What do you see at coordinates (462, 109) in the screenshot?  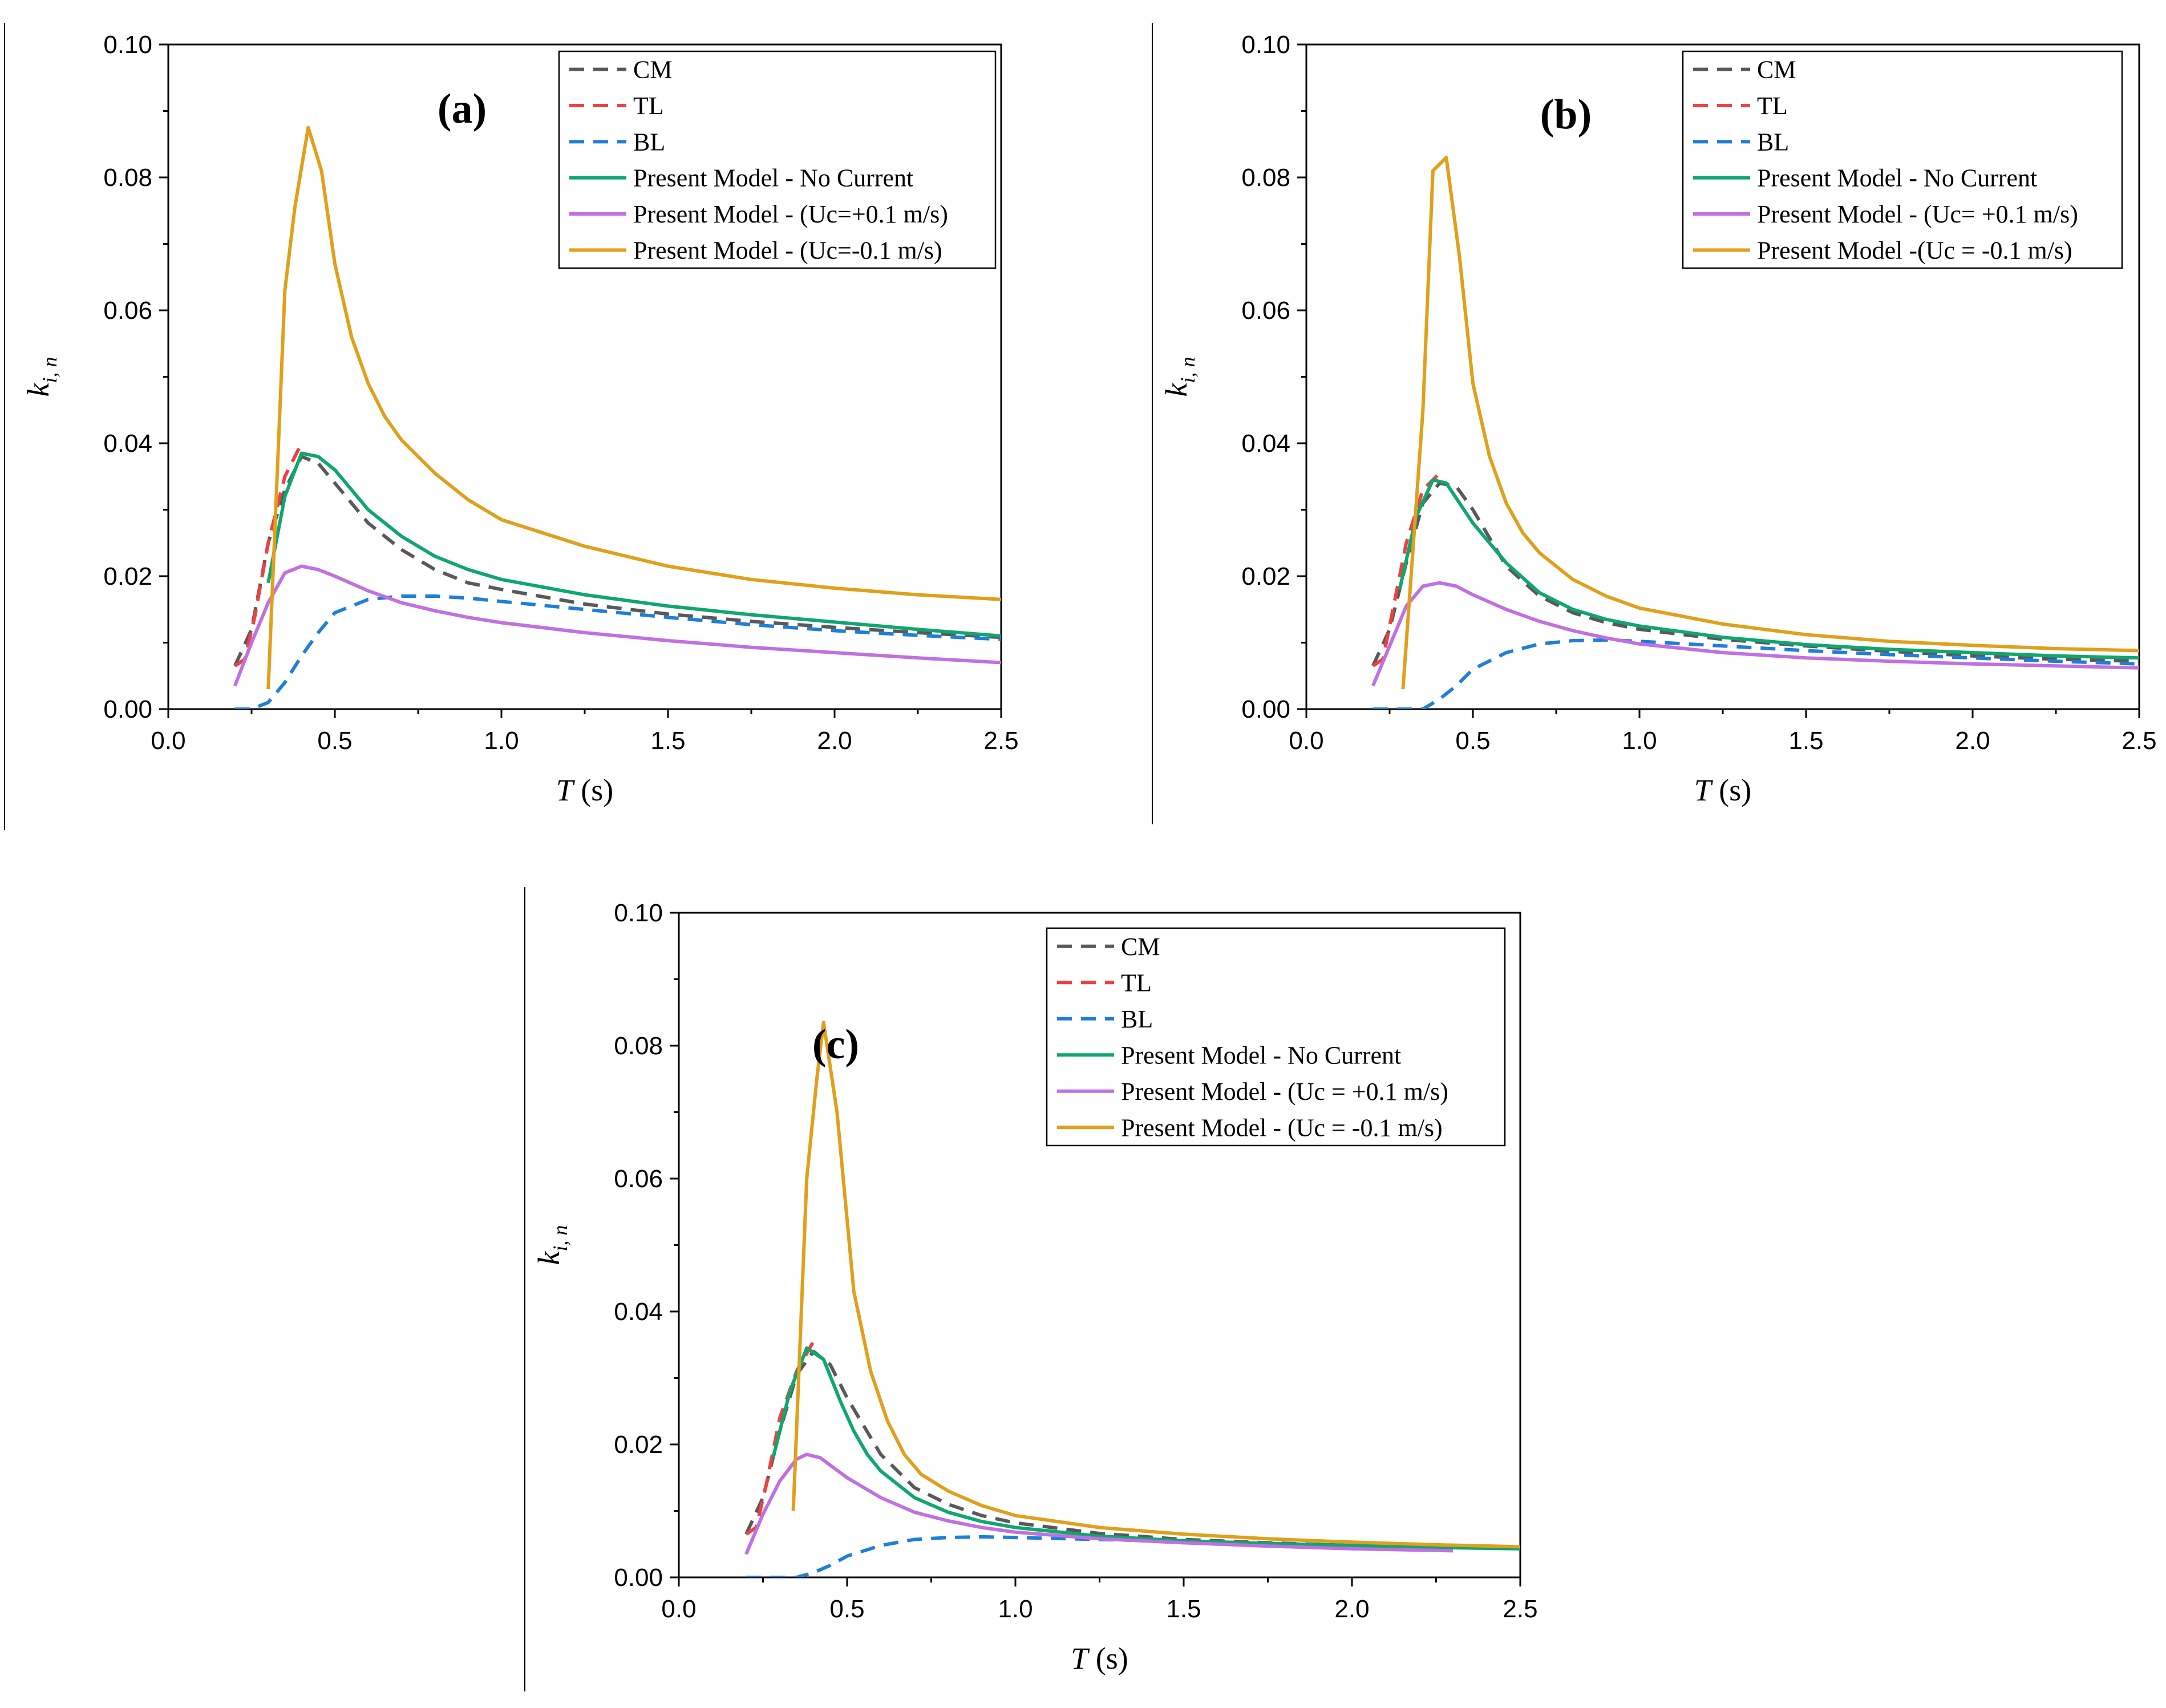 I see `panel-label: (a)` at bounding box center [462, 109].